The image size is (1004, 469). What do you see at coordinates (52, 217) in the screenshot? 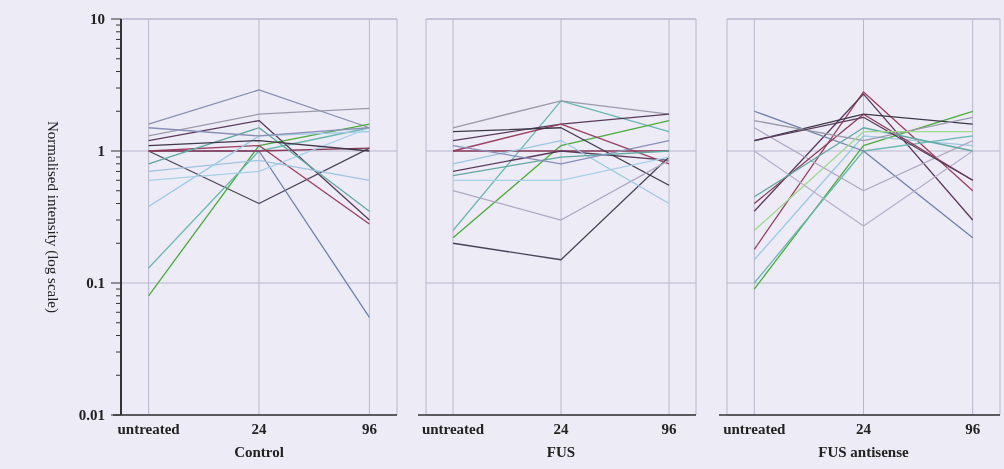
I see `y-axis-title: Normalised intensity (log scale)` at bounding box center [52, 217].